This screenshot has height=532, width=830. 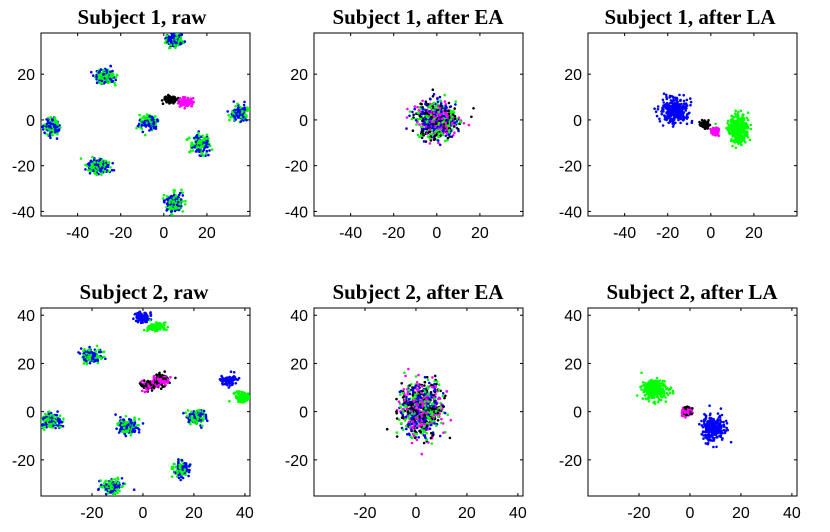 What do you see at coordinates (480, 233) in the screenshot?
I see `x-tick-label: 20` at bounding box center [480, 233].